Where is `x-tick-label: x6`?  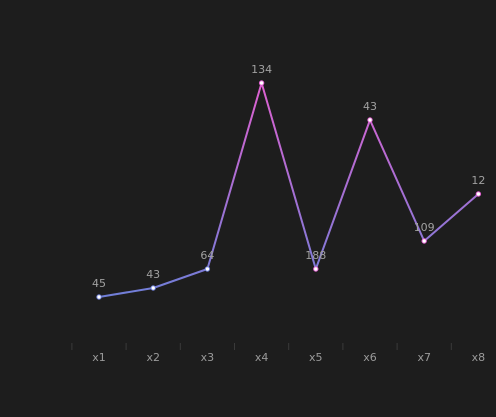 x-tick-label: x6 is located at coordinates (370, 357).